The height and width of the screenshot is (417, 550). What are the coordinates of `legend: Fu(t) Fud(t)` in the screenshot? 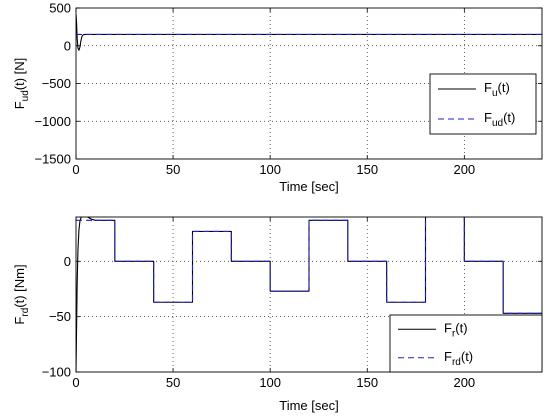 It's located at (483, 104).